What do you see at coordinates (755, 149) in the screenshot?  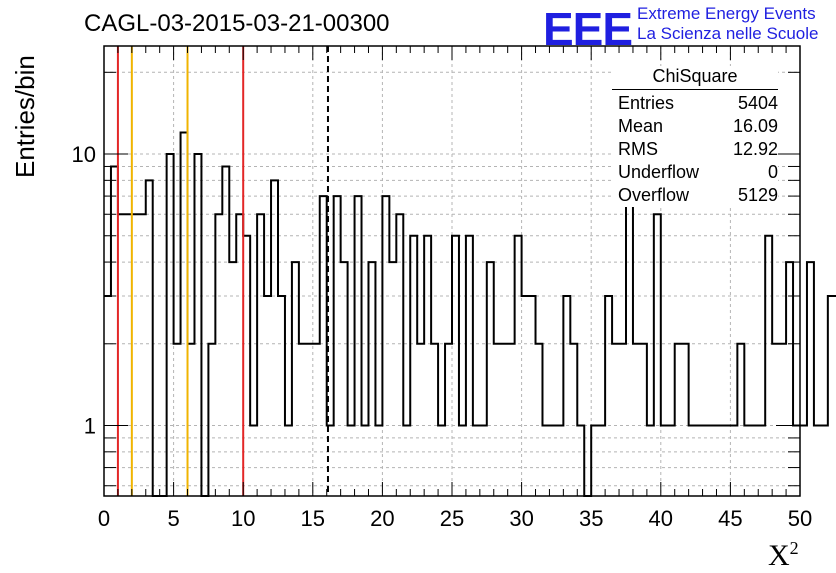 I see `stats-value: 12.92` at bounding box center [755, 149].